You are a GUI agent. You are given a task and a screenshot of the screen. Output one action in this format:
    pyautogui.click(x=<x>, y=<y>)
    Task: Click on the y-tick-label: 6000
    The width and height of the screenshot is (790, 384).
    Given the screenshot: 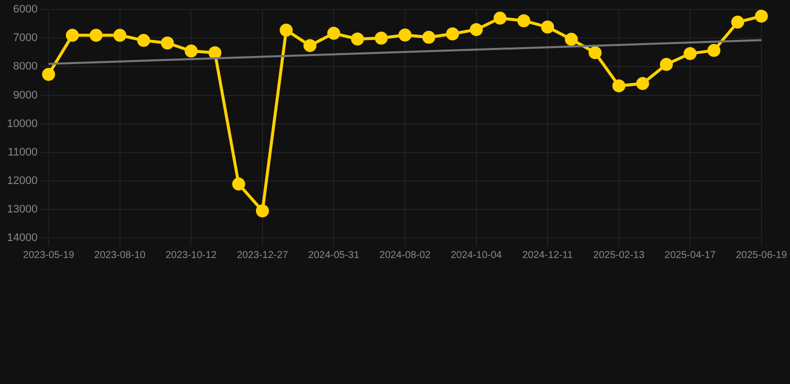 What is the action you would take?
    pyautogui.click(x=25, y=10)
    